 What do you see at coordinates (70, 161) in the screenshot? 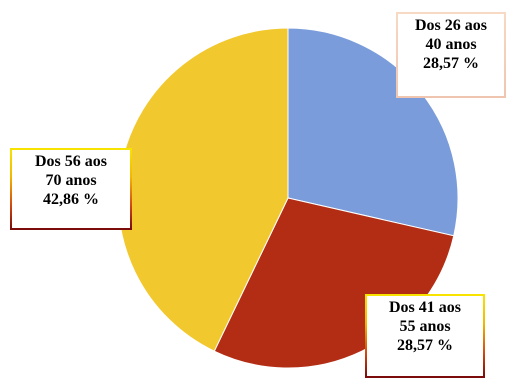
I see `label-line-1: Dos 56 aos` at bounding box center [70, 161].